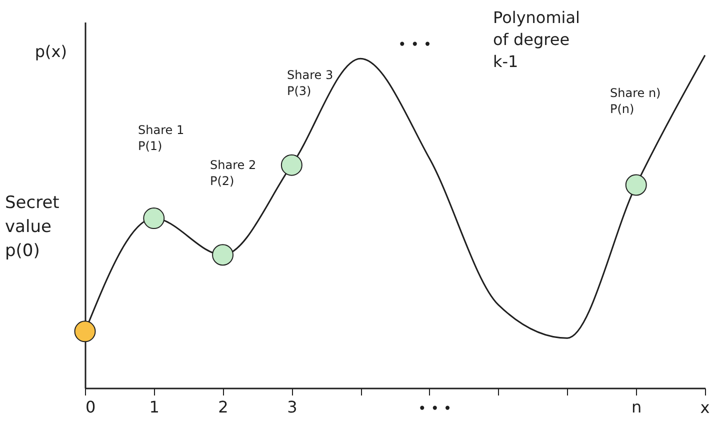 The width and height of the screenshot is (713, 421). I want to click on x-axis-title: x, so click(705, 407).